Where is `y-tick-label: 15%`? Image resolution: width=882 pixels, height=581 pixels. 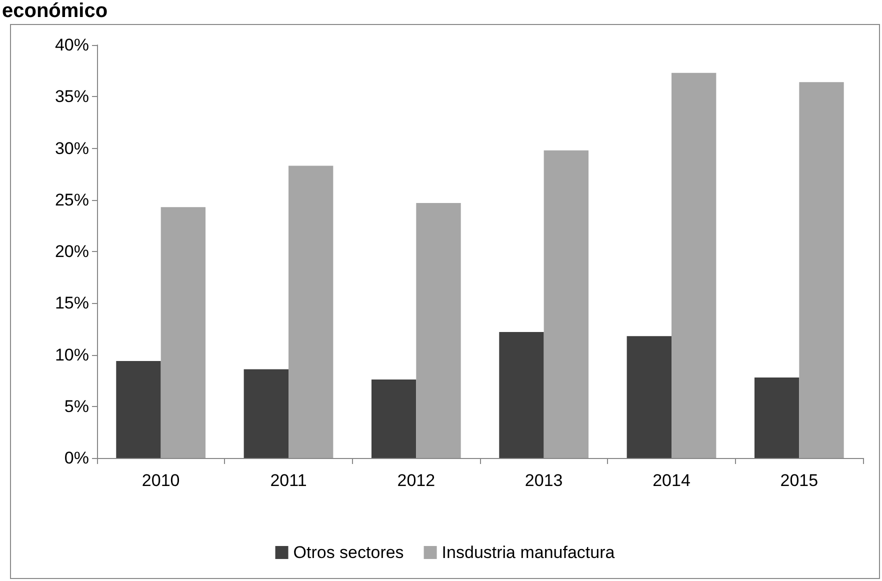 y-tick-label: 15% is located at coordinates (71, 303).